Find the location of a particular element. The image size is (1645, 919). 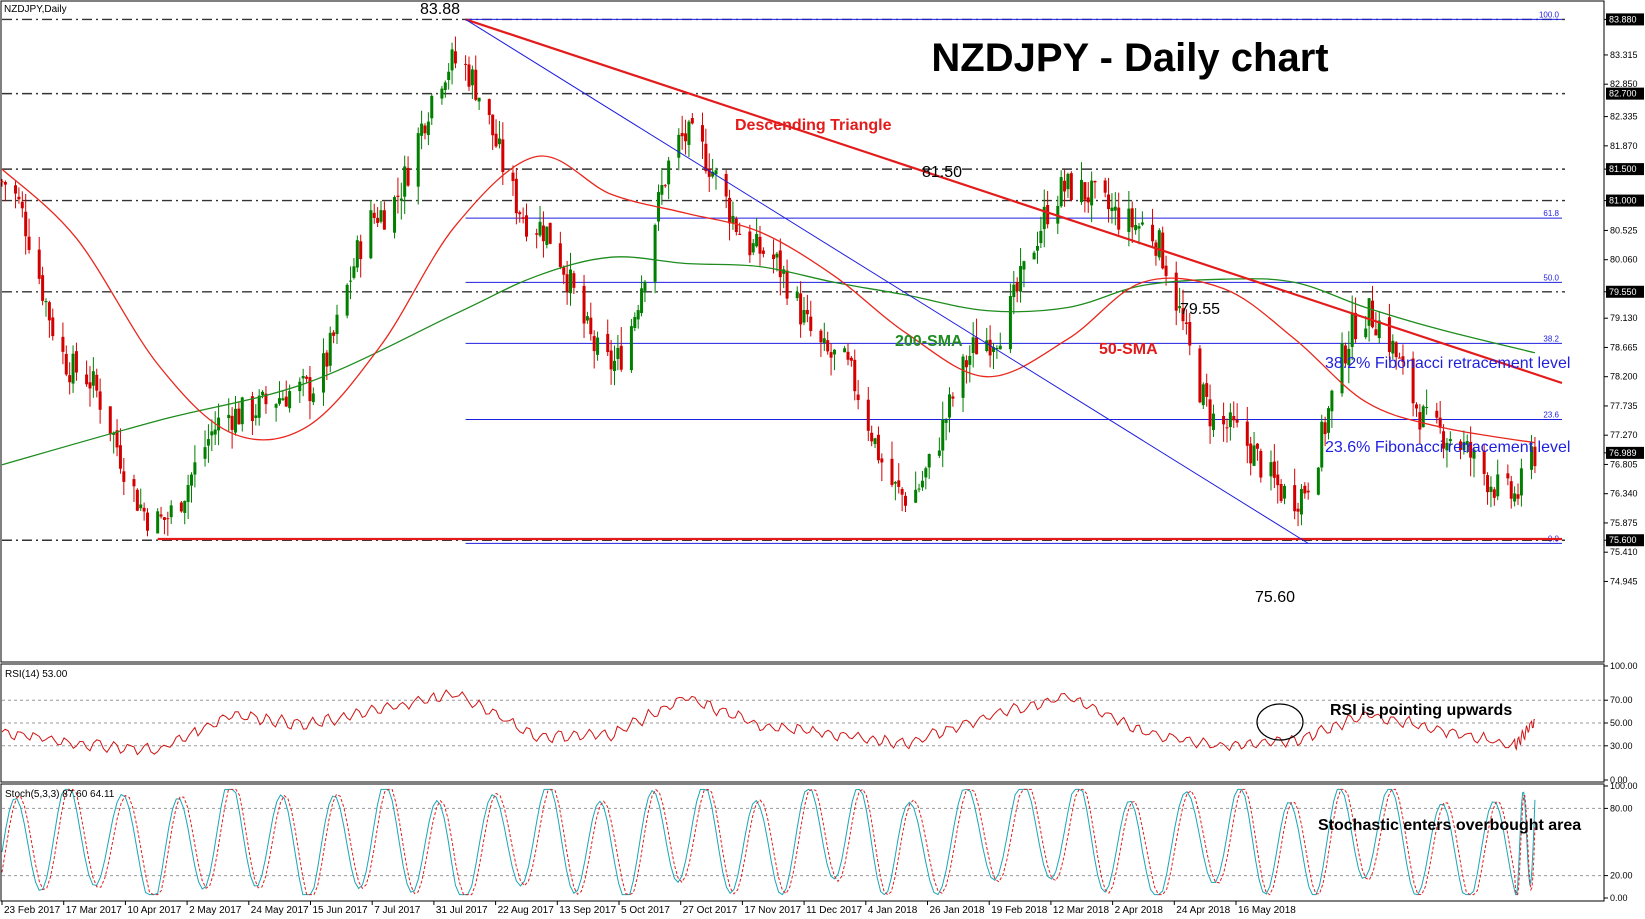

stoch-note: Stochastic enters overbought area is located at coordinates (1449, 825).